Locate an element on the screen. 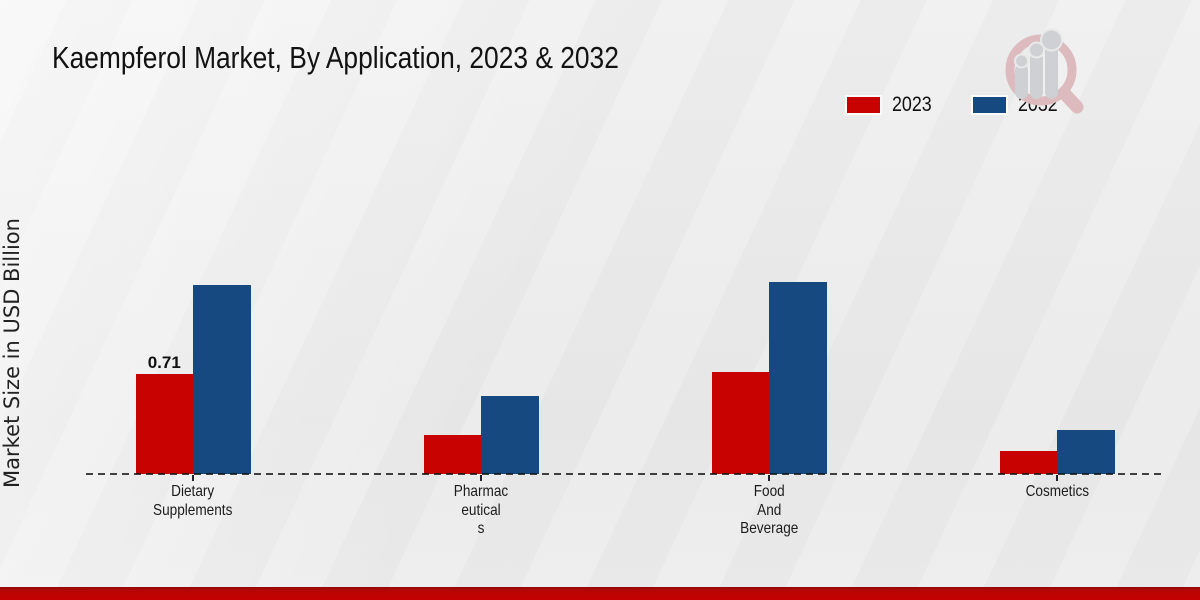 The width and height of the screenshot is (1200, 600). legend: 2023 2032 is located at coordinates (954, 104).